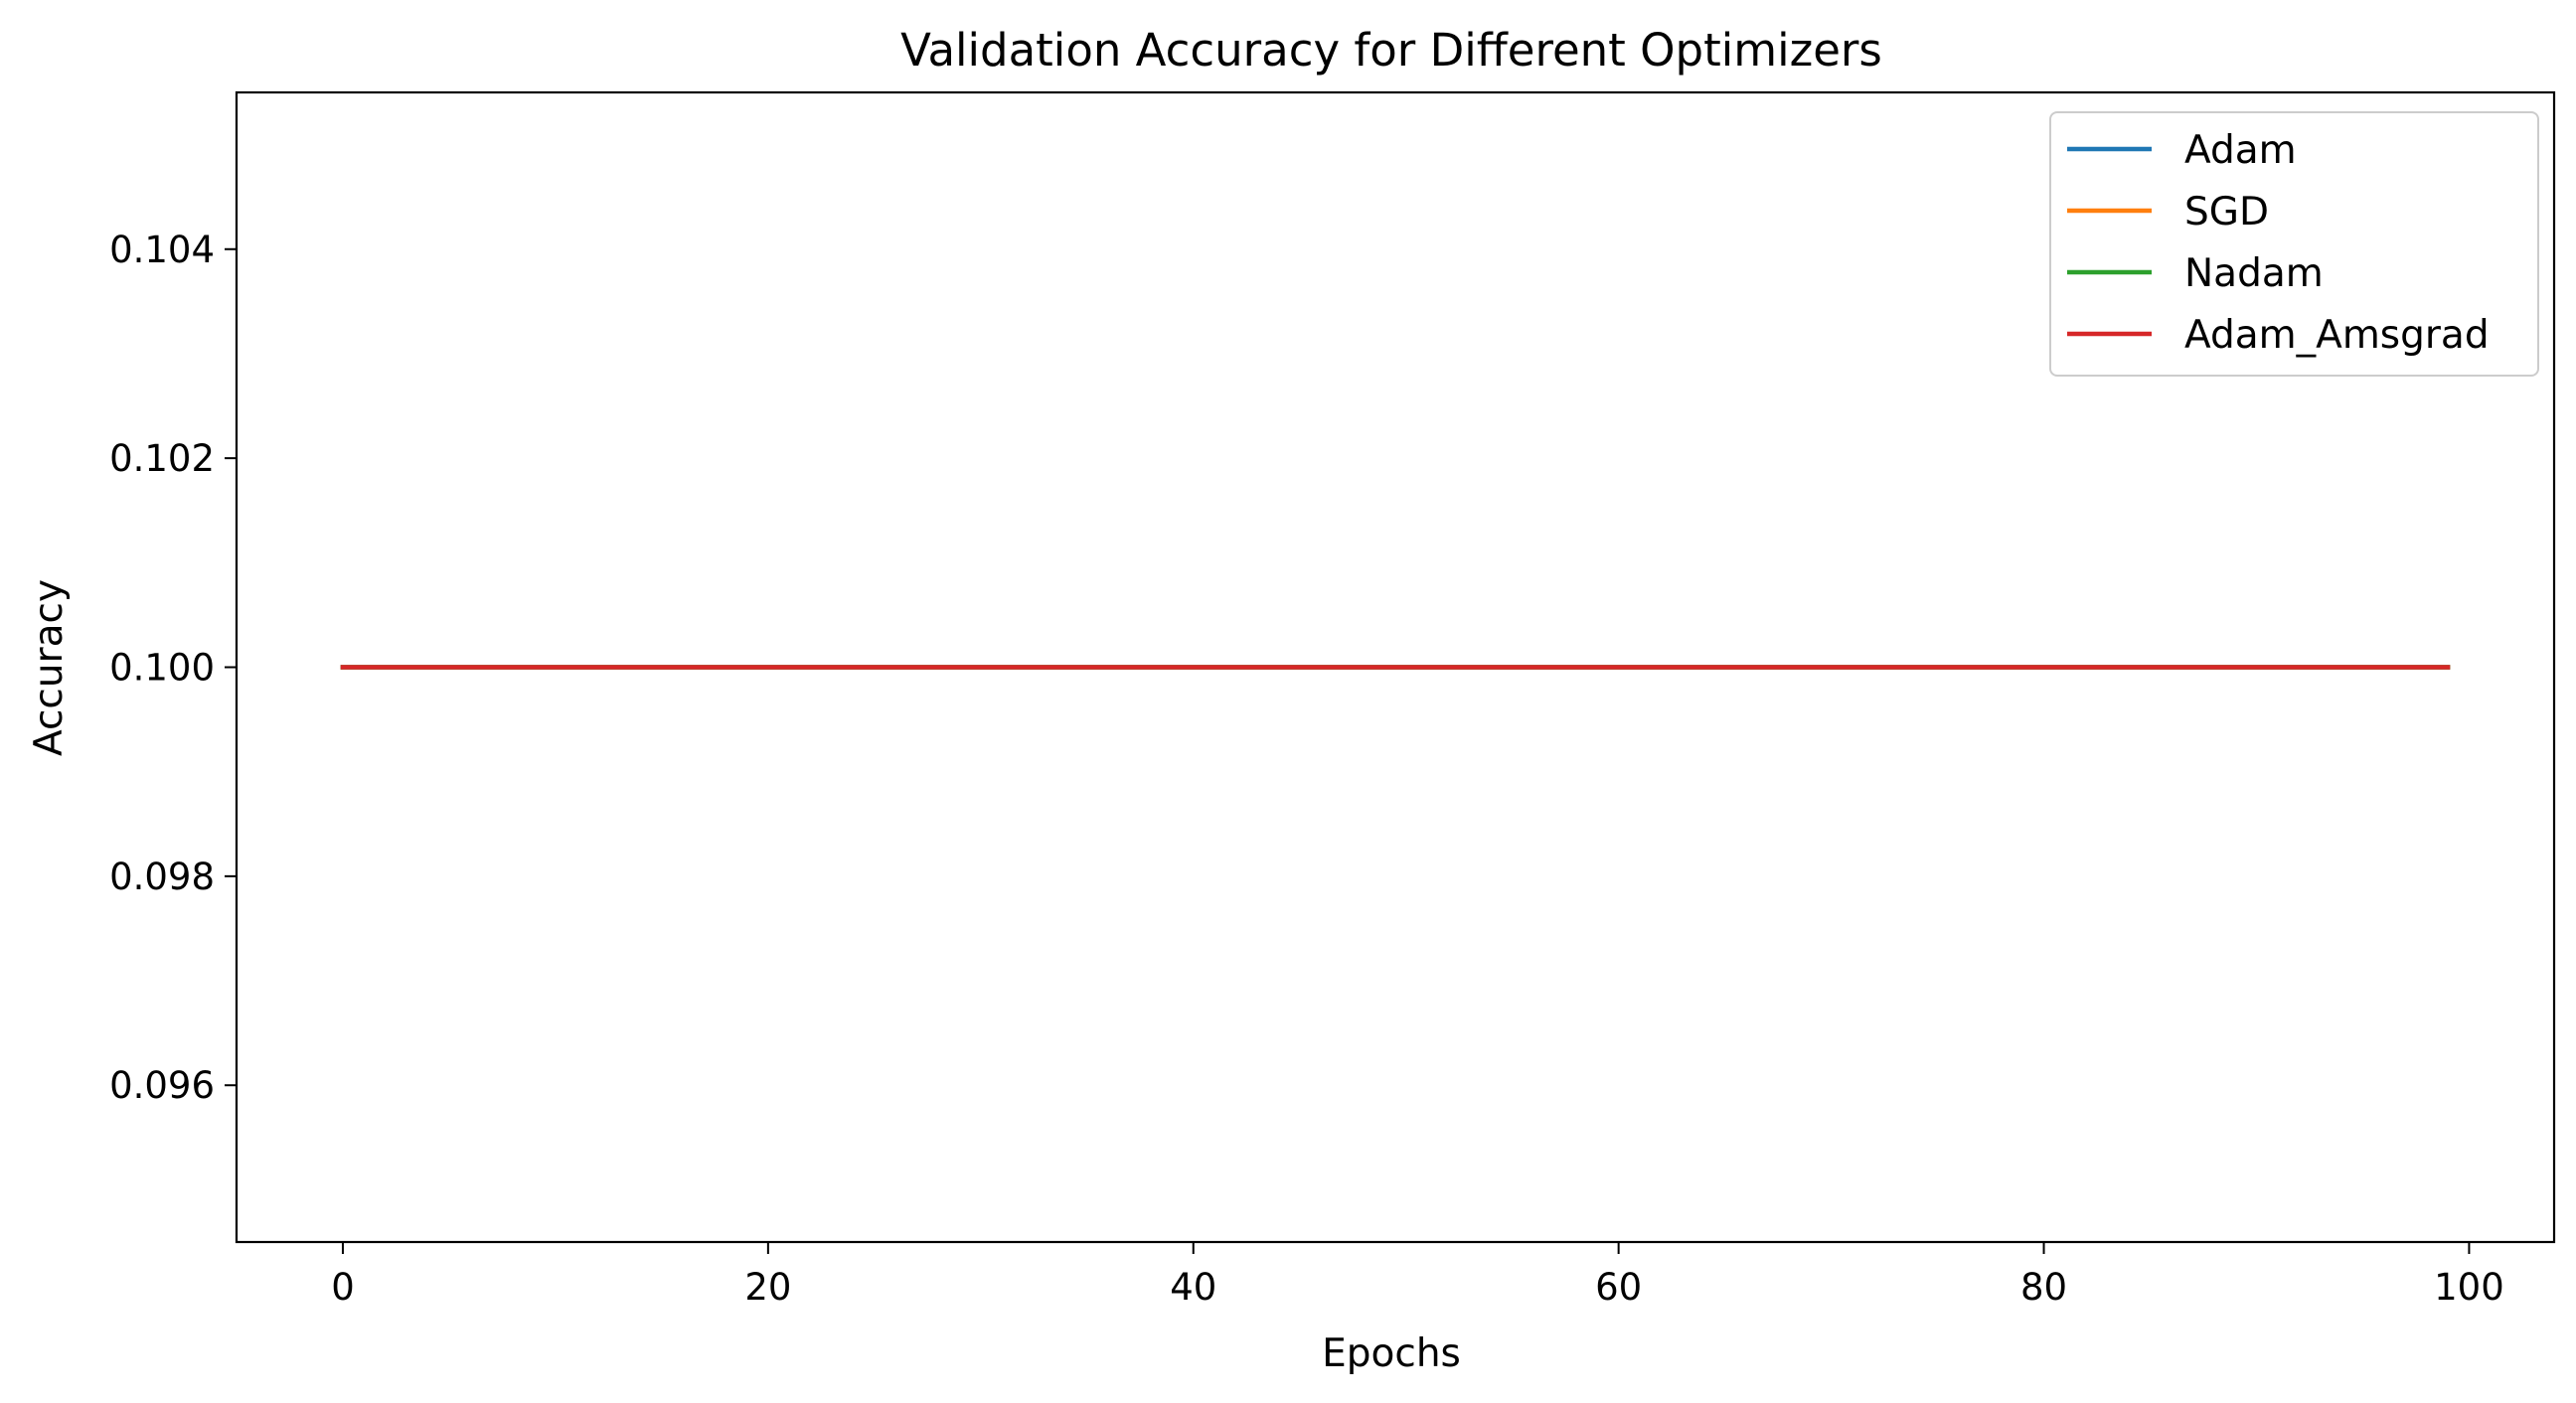 The width and height of the screenshot is (2576, 1403). What do you see at coordinates (49, 668) in the screenshot?
I see `y-axis-label: Accuracy` at bounding box center [49, 668].